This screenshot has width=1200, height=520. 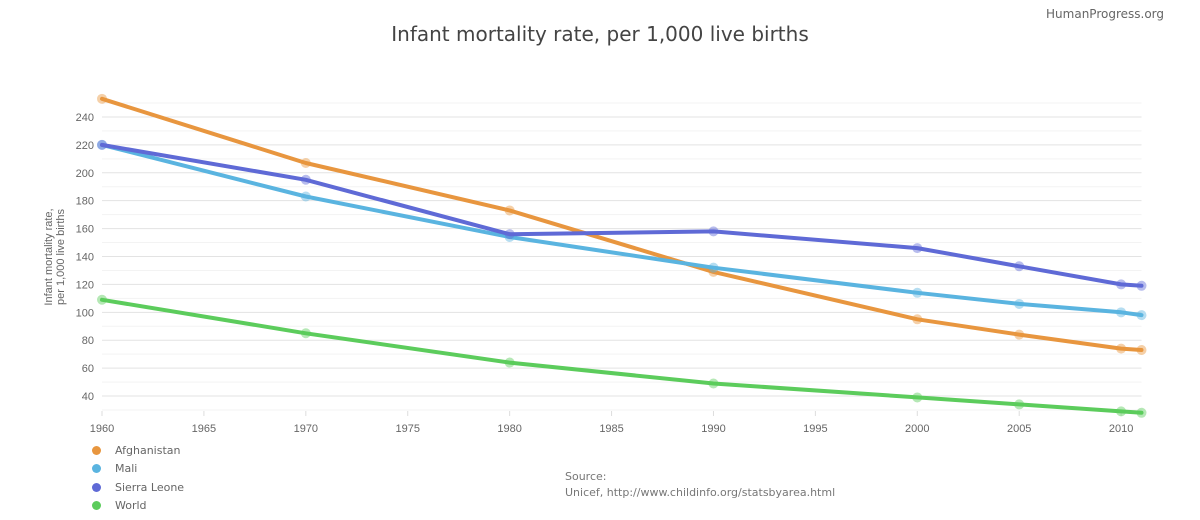 I want to click on y-axis-label-line-1: Infant mortality rate,, so click(x=49, y=256).